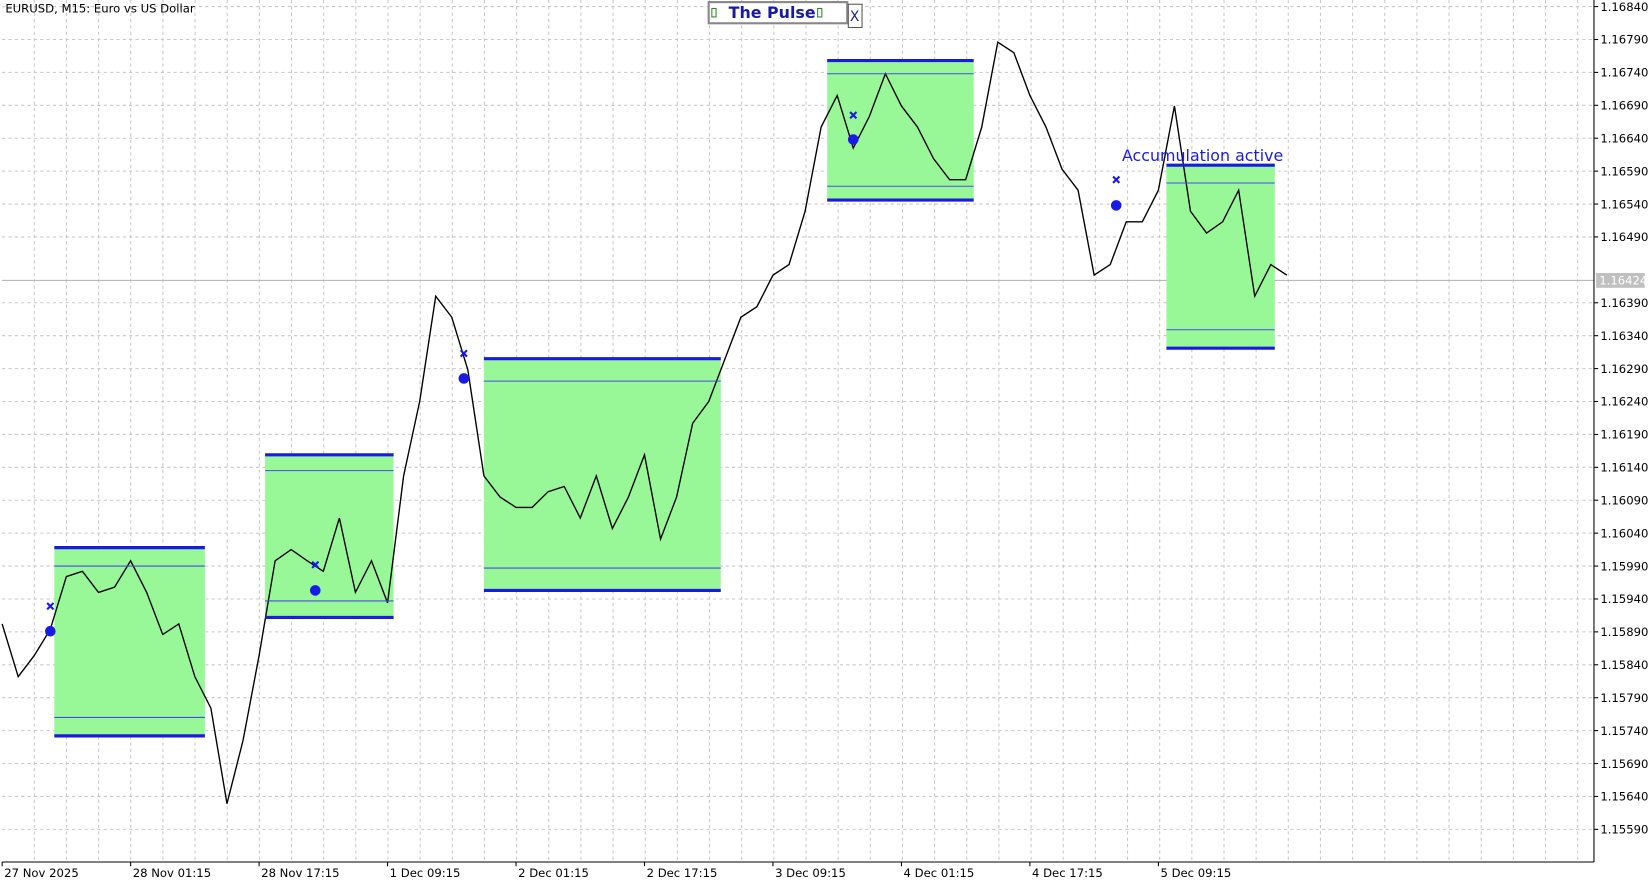  I want to click on close-box, so click(855, 16).